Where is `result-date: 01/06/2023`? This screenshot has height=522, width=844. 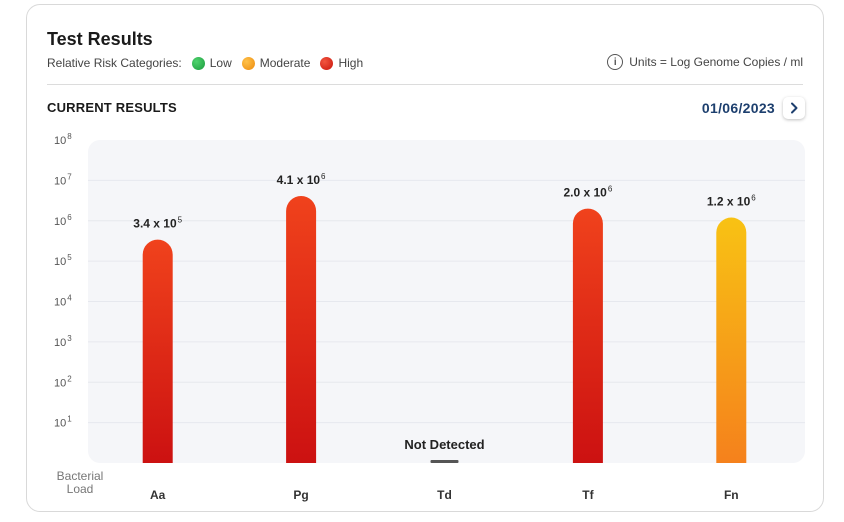 result-date: 01/06/2023 is located at coordinates (738, 108).